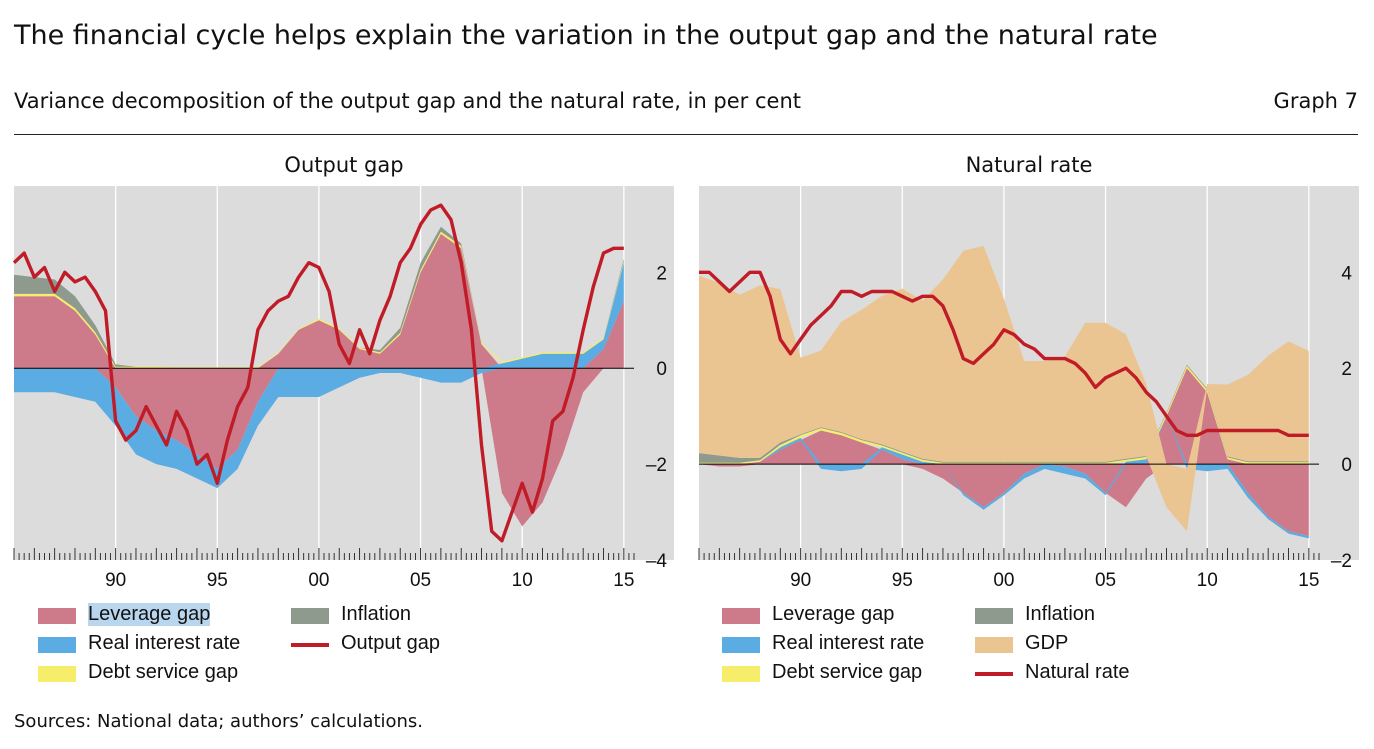 The height and width of the screenshot is (749, 1374). What do you see at coordinates (1029, 165) in the screenshot?
I see `panel-title-natural-rate: Natural rate` at bounding box center [1029, 165].